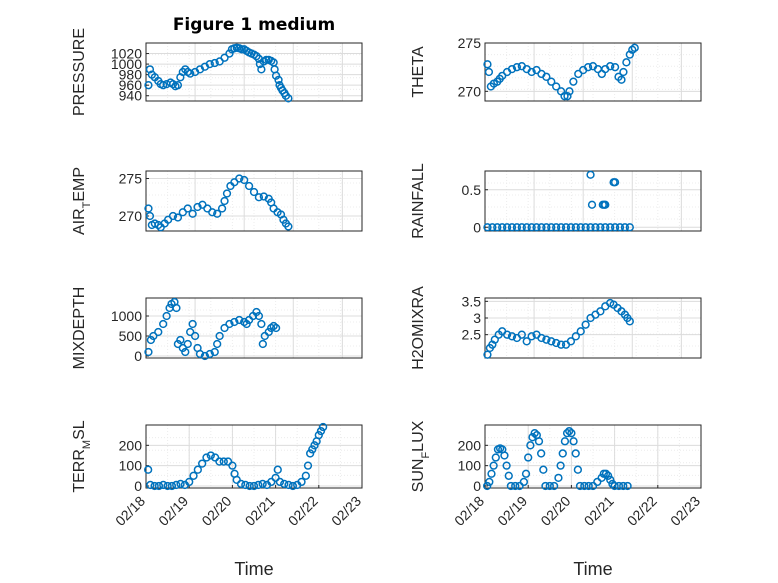  Describe the element at coordinates (253, 569) in the screenshot. I see `x-axis-label: Time` at that location.